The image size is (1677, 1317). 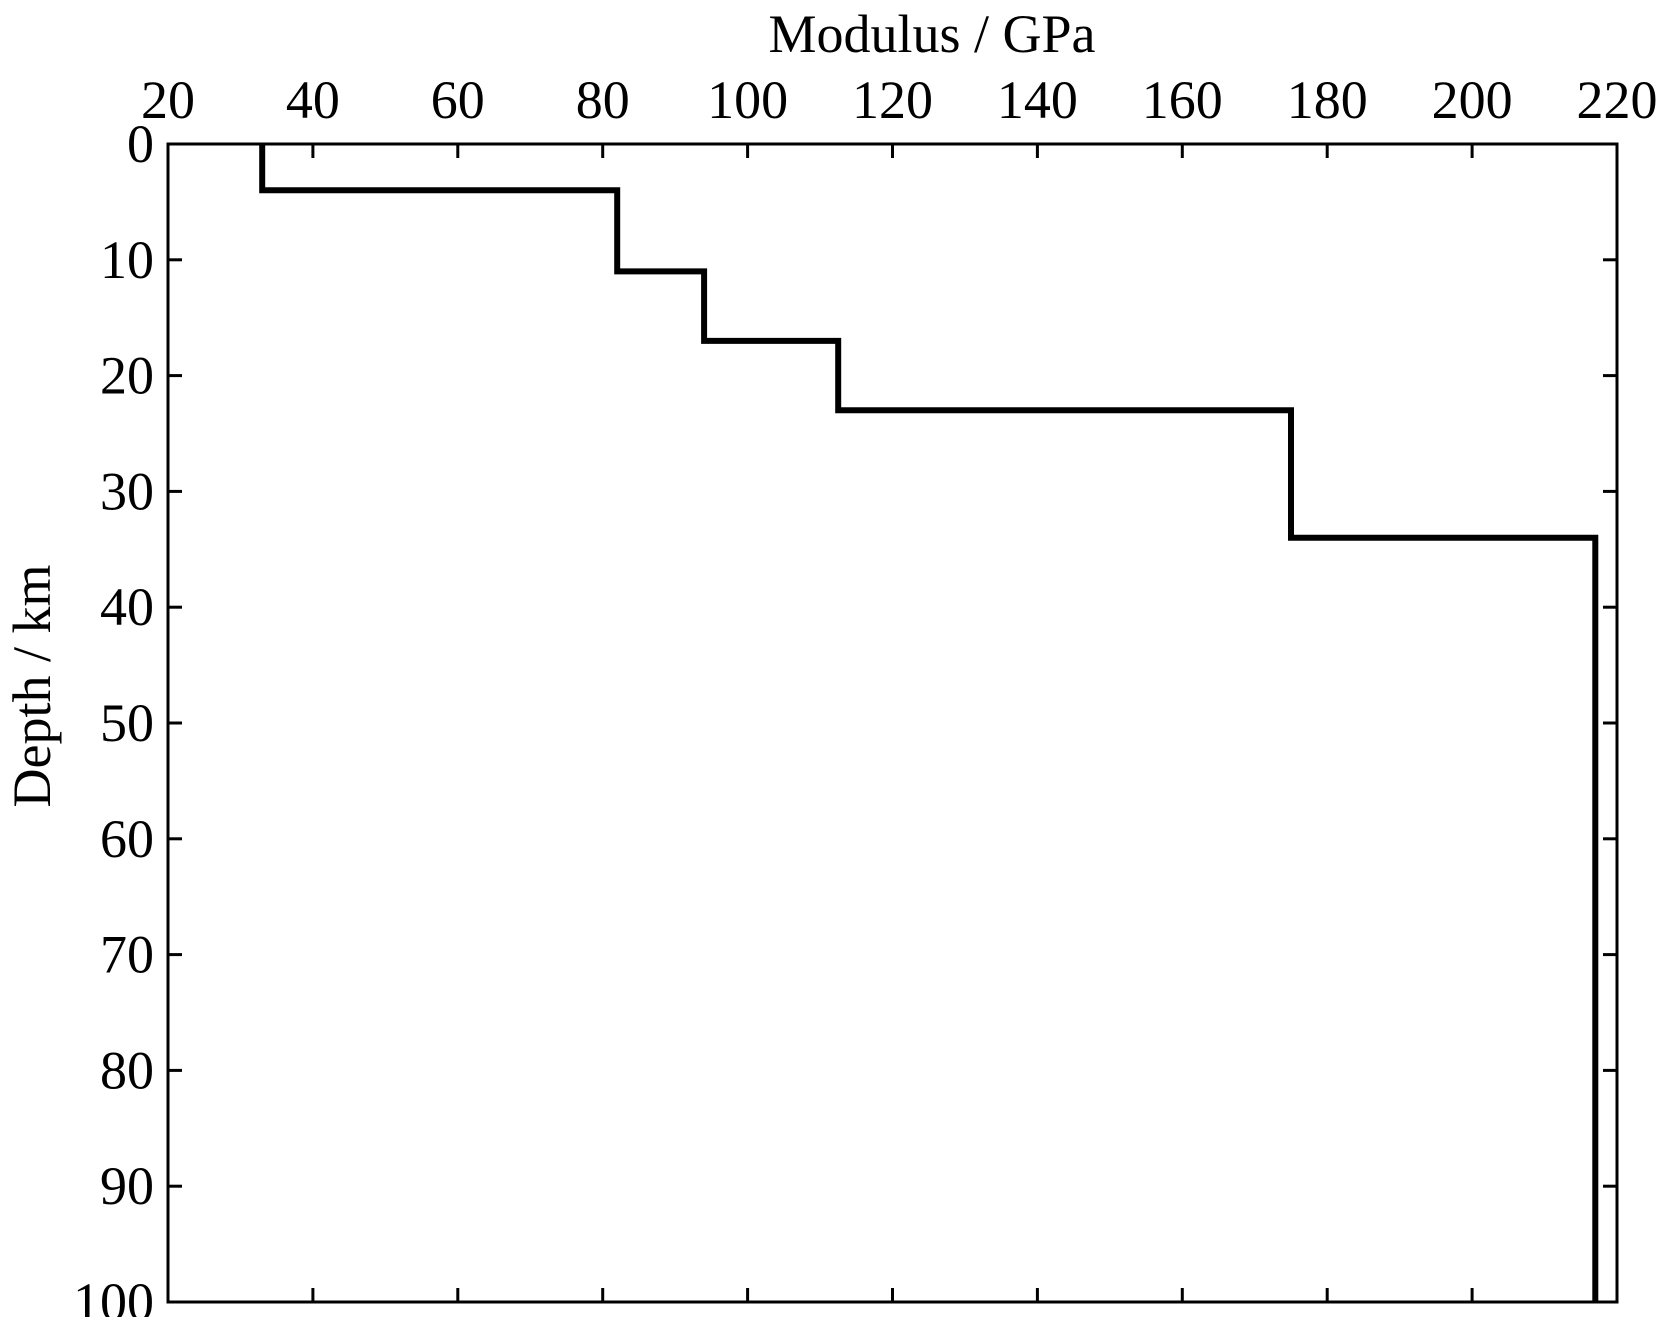 I want to click on y-tick-label: 90, so click(x=127, y=1186).